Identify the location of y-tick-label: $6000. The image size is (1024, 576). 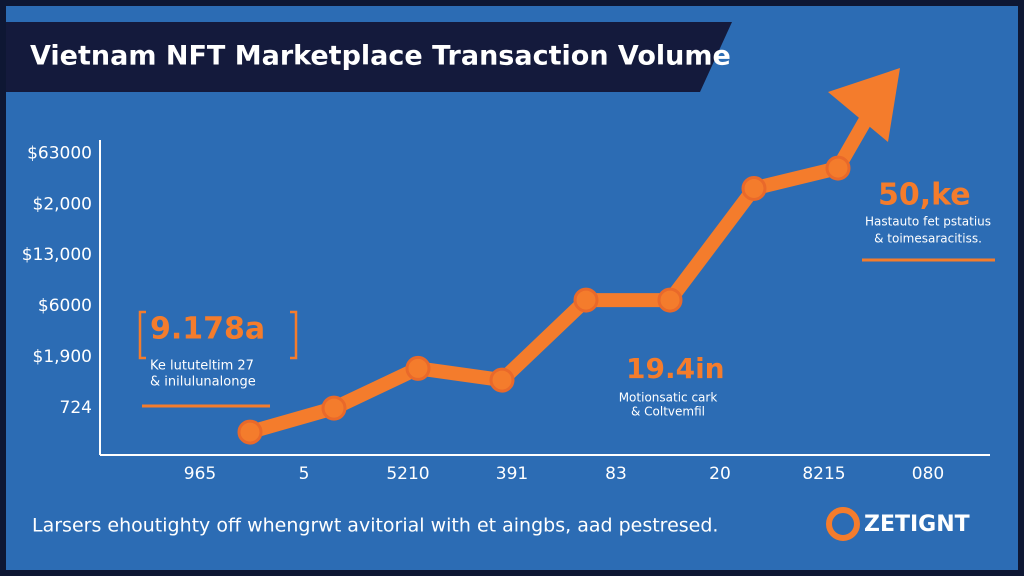
(65, 306).